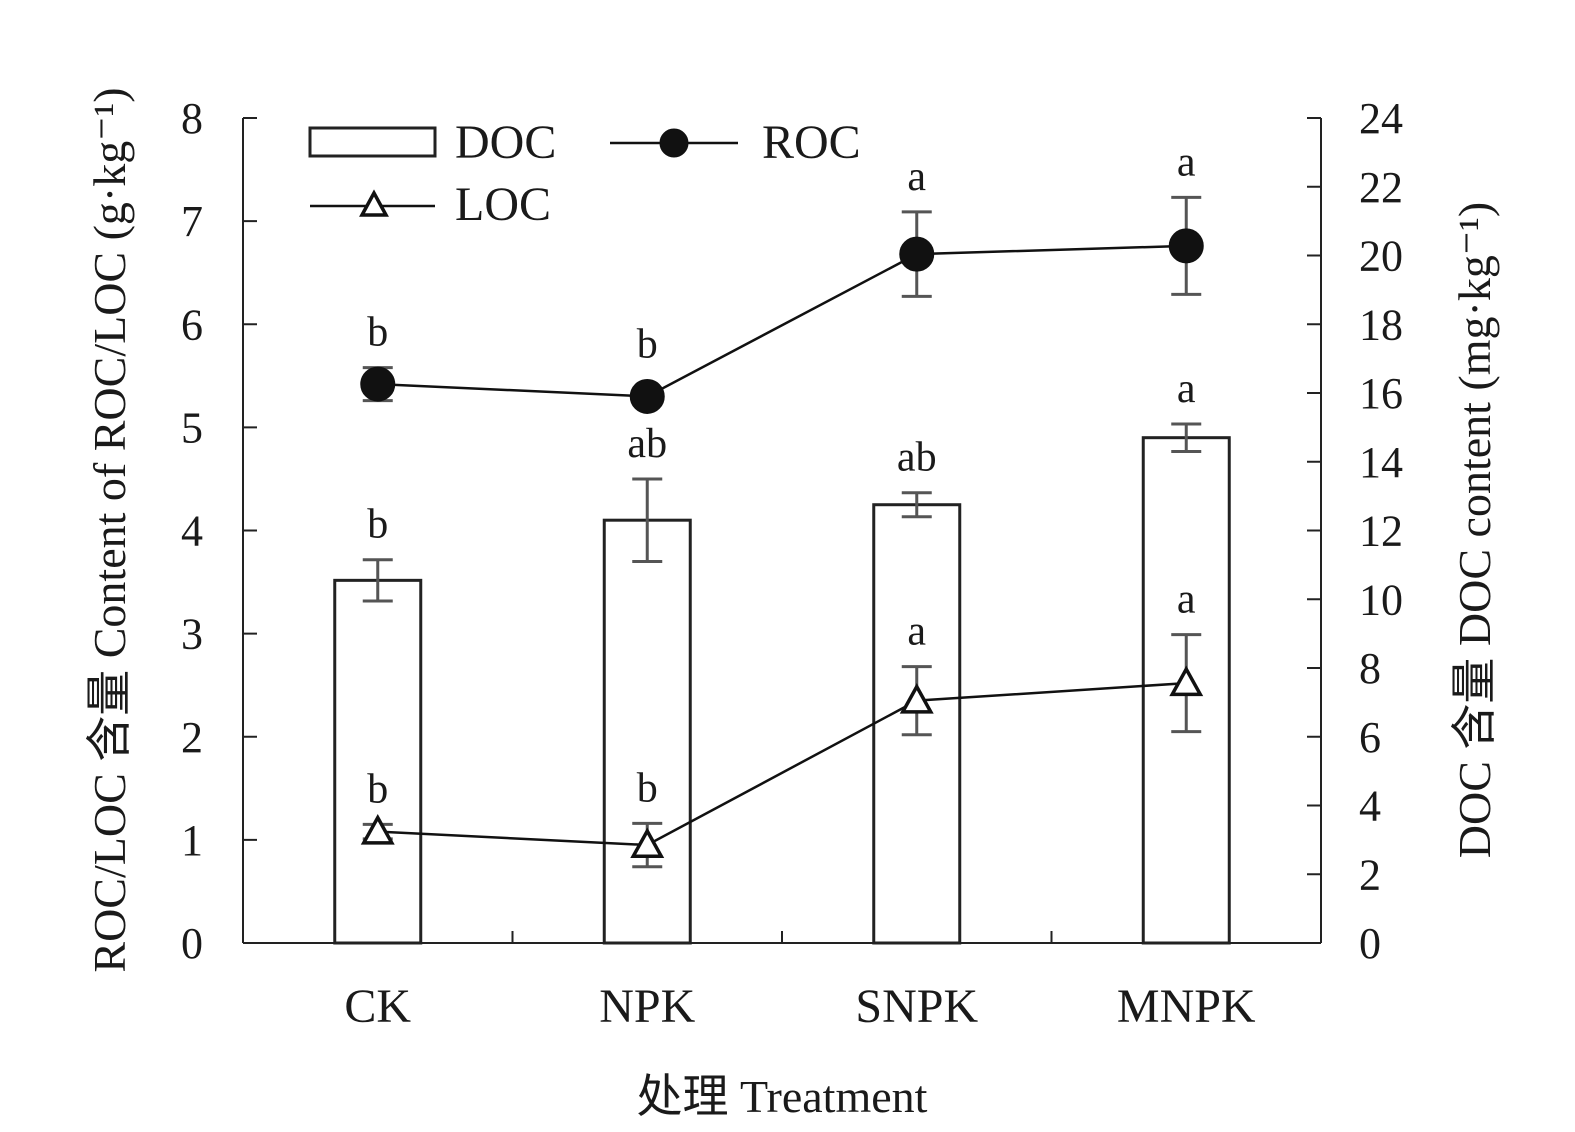  I want to click on y-tick-label-left: 1, so click(192, 840).